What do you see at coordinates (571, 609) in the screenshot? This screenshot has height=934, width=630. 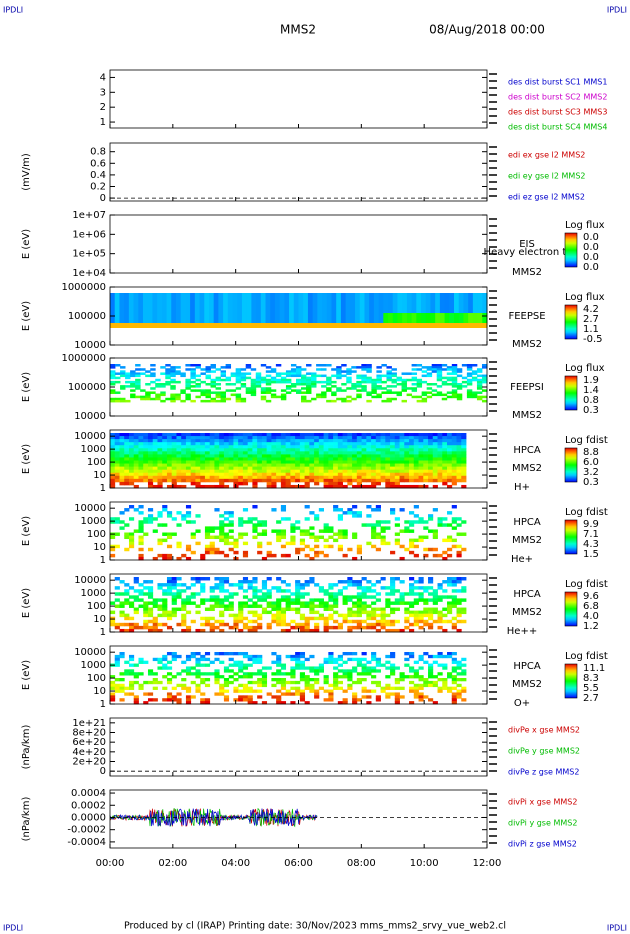 I see `colorbar` at bounding box center [571, 609].